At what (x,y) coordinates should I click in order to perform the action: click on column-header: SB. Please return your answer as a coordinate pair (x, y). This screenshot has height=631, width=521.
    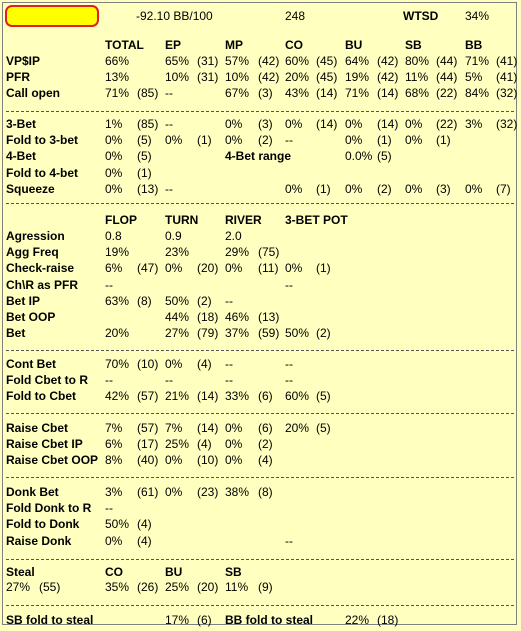
    Looking at the image, I should click on (233, 572).